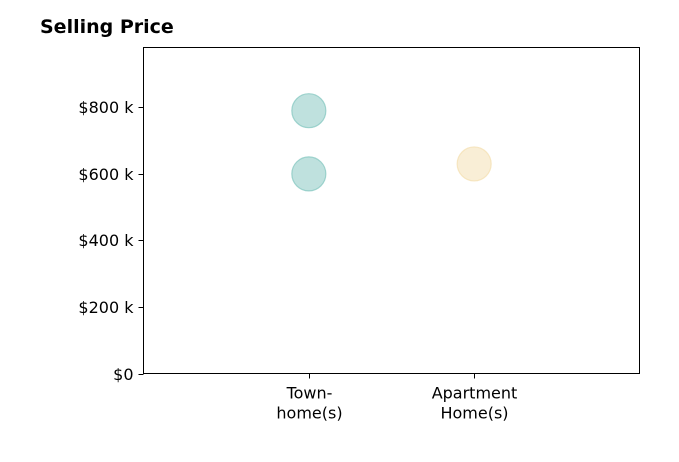 Image resolution: width=679 pixels, height=462 pixels. Describe the element at coordinates (106, 240) in the screenshot. I see `y-tick-label: $400 k` at that location.